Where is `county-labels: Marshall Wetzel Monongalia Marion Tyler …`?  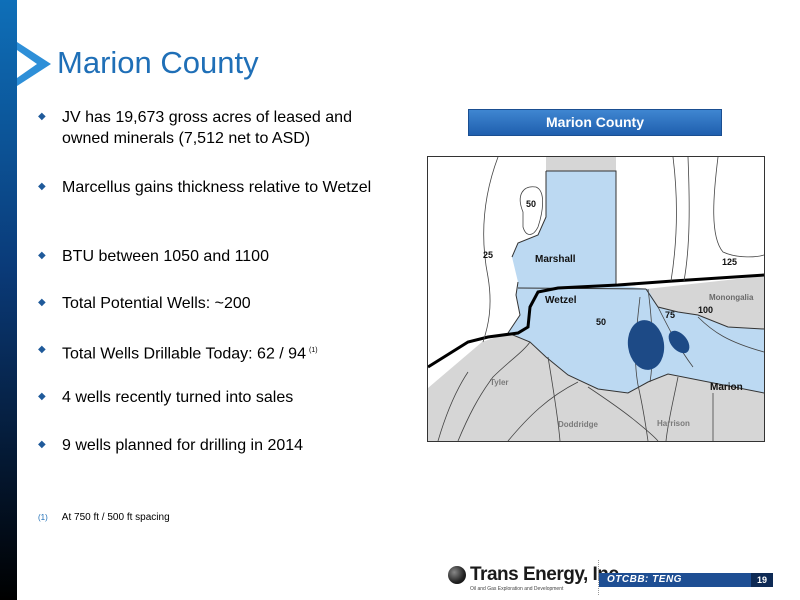
county-labels: Marshall Wetzel Monongalia Marion Tyler … is located at coordinates (622, 341).